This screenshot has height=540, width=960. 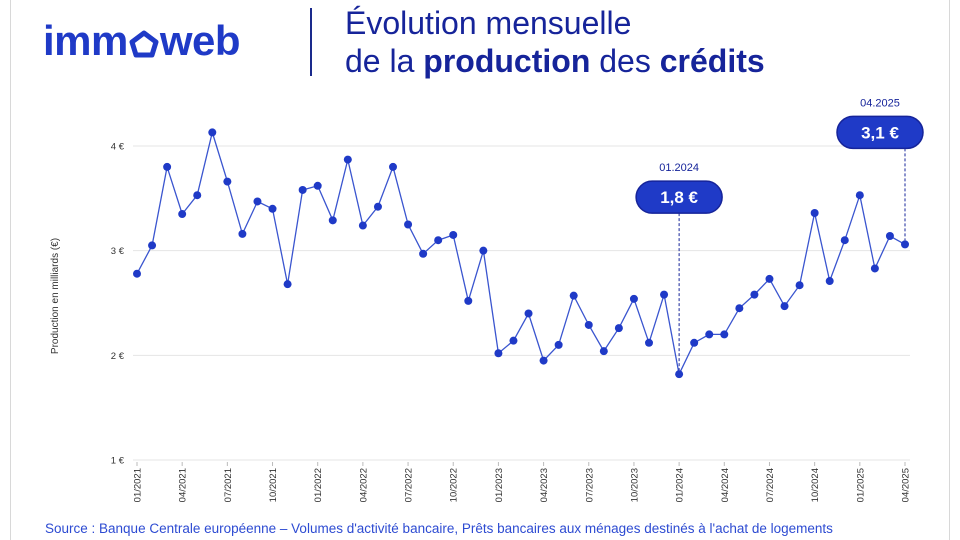 I want to click on y-tick-label: 1 €, so click(x=118, y=461).